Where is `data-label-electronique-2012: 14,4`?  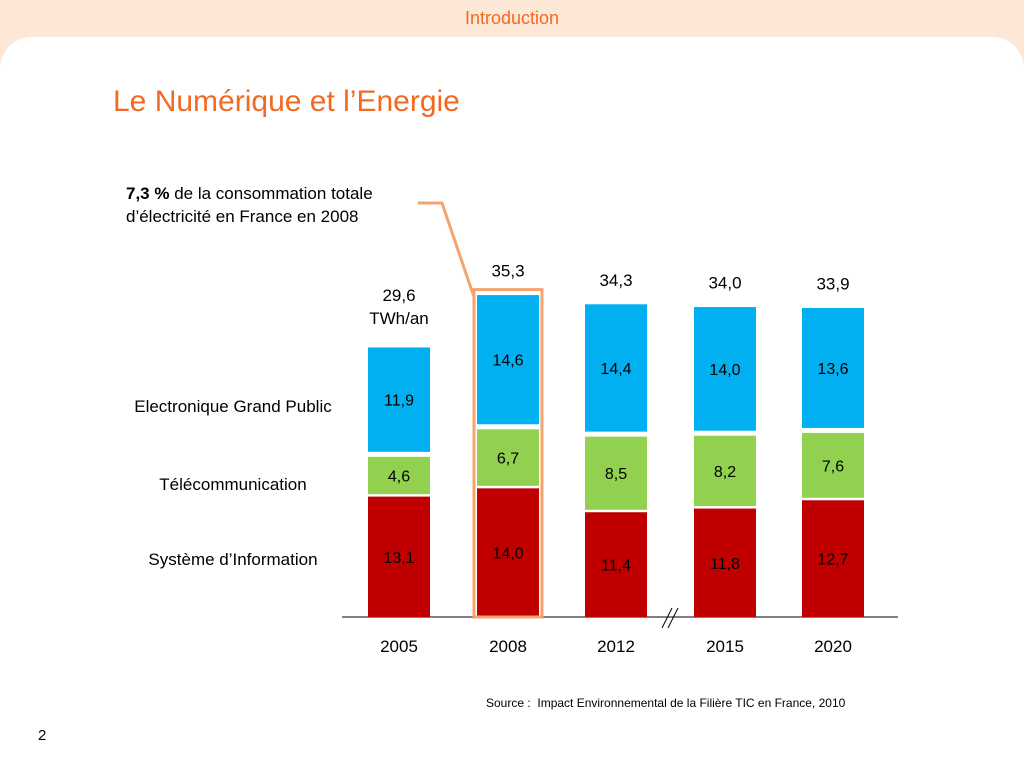 data-label-electronique-2012: 14,4 is located at coordinates (615, 369).